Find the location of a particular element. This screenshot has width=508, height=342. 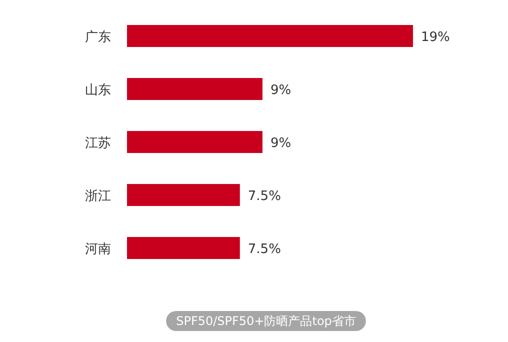

text: SPF50/SPF50+防晒产品top省市 is located at coordinates (266, 321).